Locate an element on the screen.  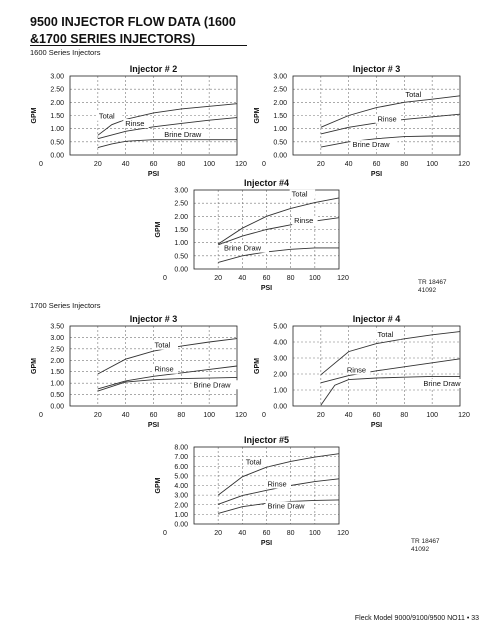
chart-title: Injector # 3 is located at coordinates (377, 69).